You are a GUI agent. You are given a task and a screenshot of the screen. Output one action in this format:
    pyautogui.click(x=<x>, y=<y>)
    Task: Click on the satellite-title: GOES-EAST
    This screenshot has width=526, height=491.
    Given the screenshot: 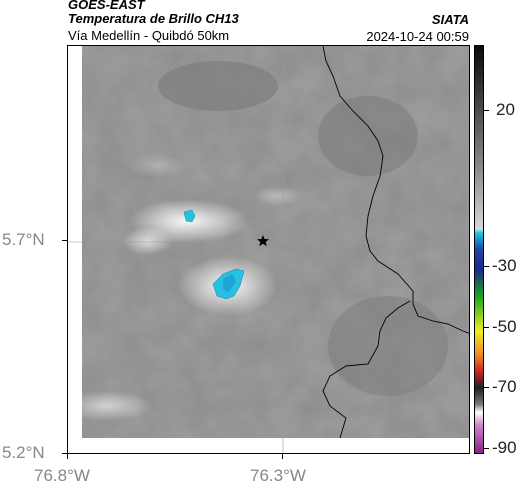 What is the action you would take?
    pyautogui.click(x=106, y=6)
    